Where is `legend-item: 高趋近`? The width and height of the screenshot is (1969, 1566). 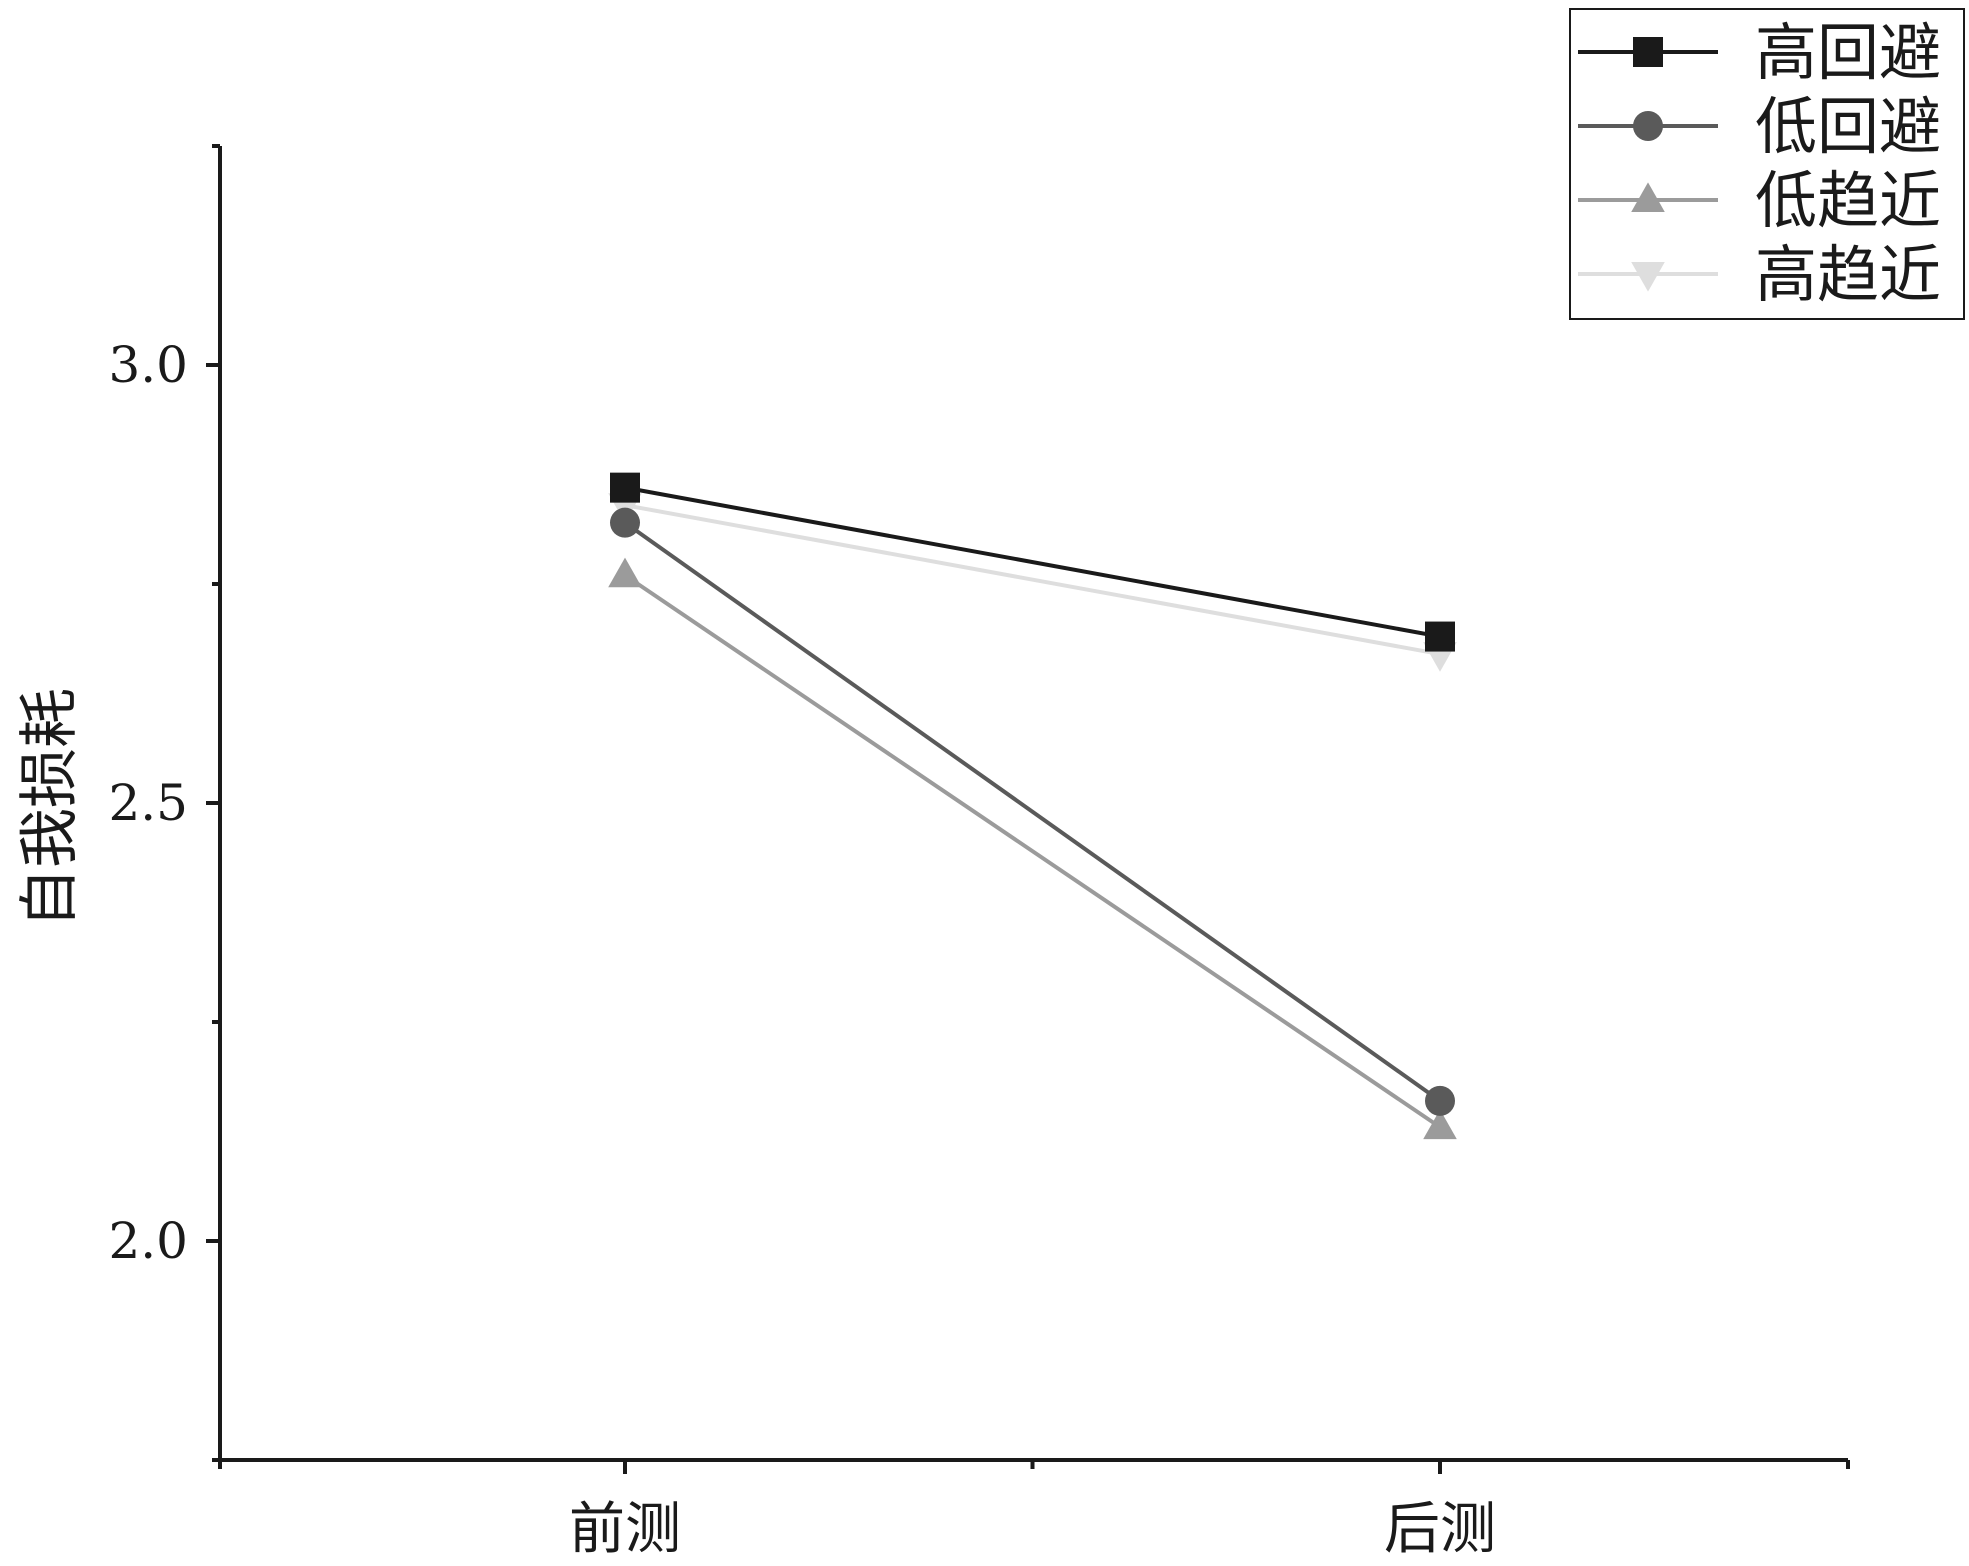
legend-item: 高趋近 is located at coordinates (1759, 274).